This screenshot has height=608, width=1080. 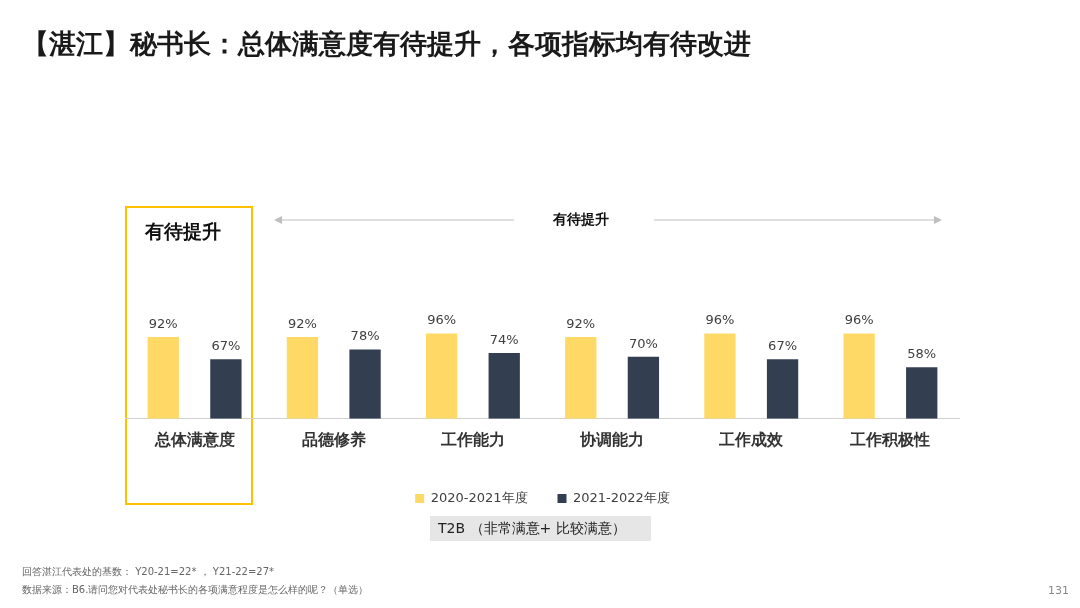 I want to click on text: T2B （非常满意+ 比较满意）, so click(x=540, y=528).